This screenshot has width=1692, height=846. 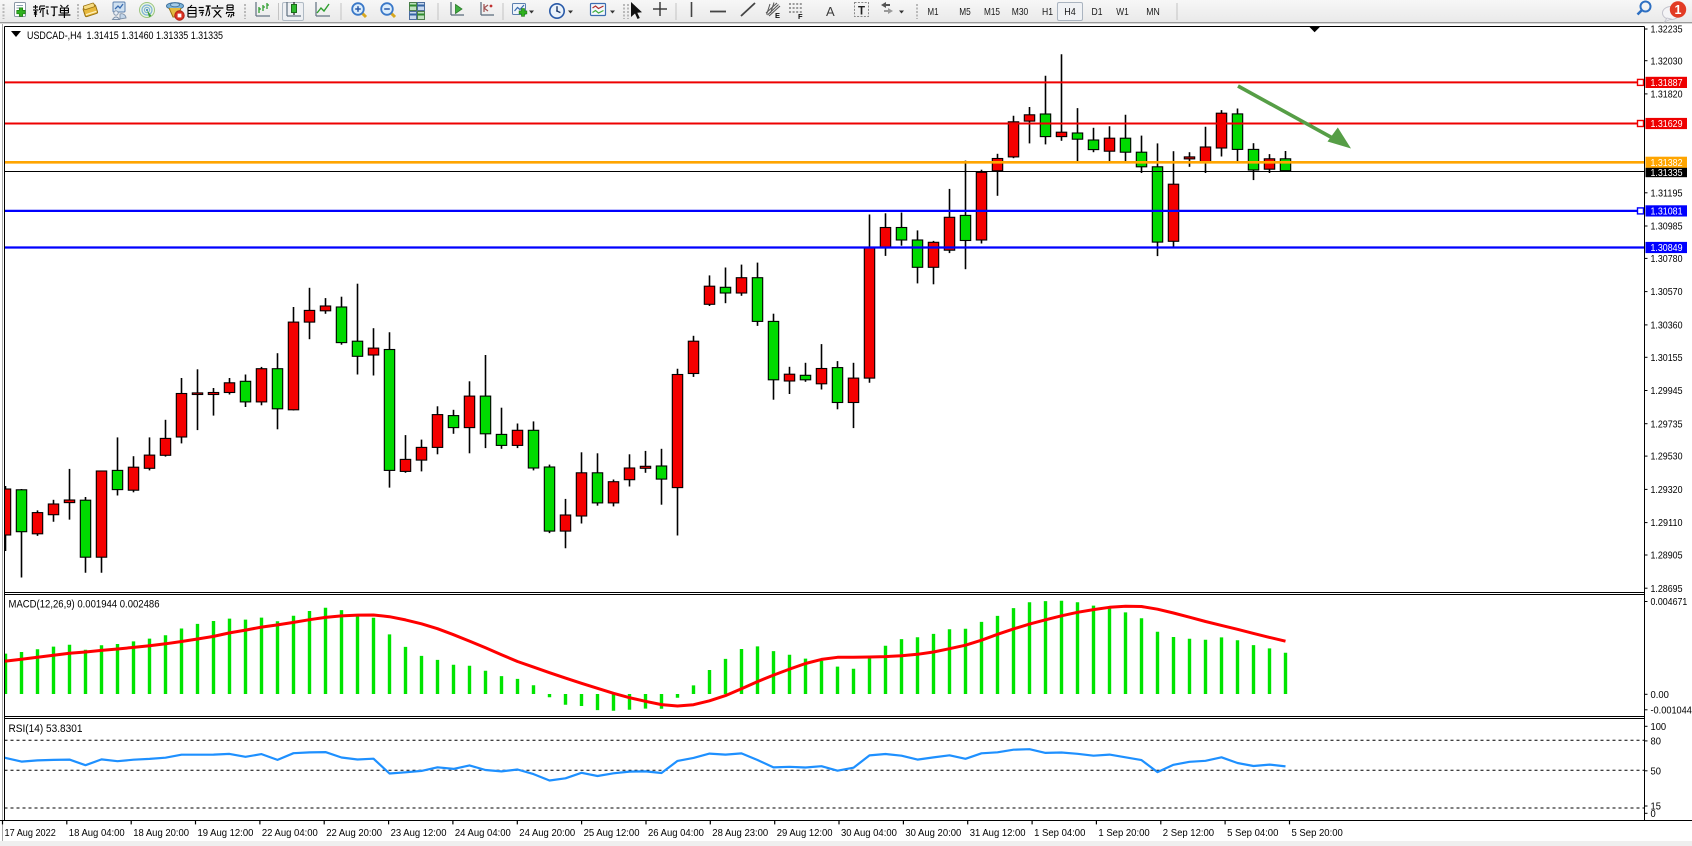 What do you see at coordinates (800, 16) in the screenshot?
I see `svg-text: F` at bounding box center [800, 16].